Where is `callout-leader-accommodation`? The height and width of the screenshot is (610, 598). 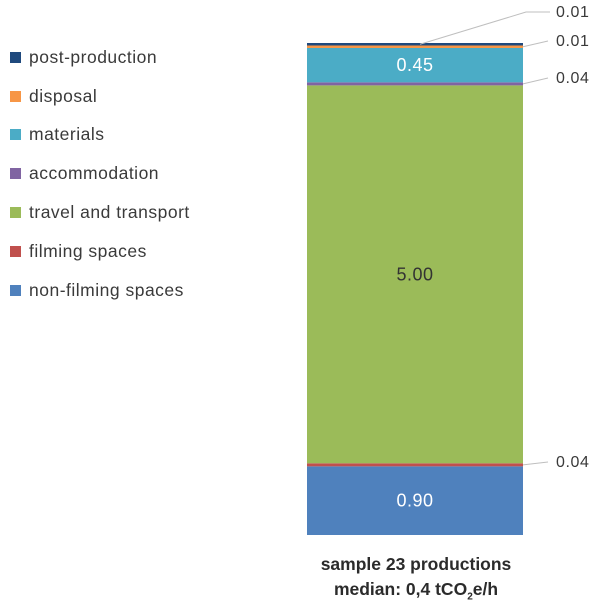
callout-leader-accommodation is located at coordinates (535, 81).